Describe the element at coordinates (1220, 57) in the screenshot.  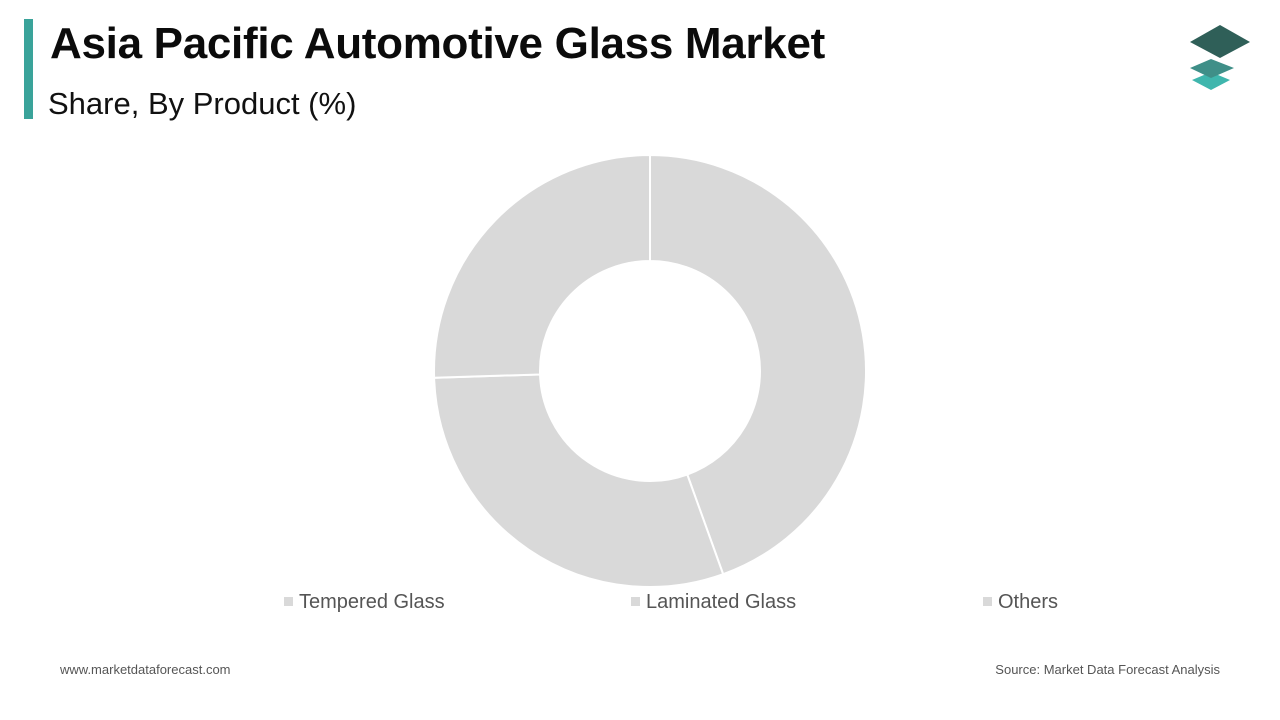
I see `stacked-layers-logo-icon` at that location.